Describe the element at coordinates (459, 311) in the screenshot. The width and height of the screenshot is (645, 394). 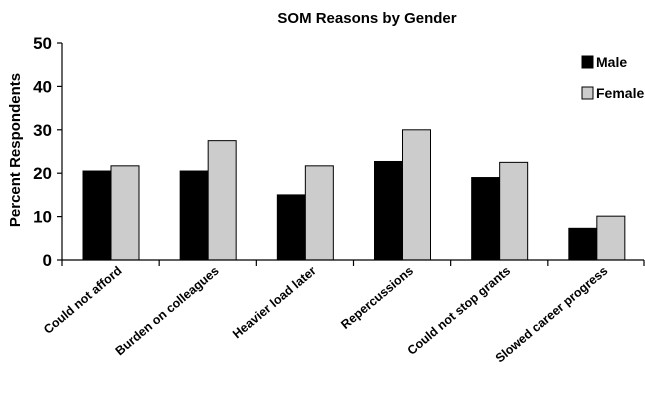
I see `x-tick-label: Could not stop grants` at that location.